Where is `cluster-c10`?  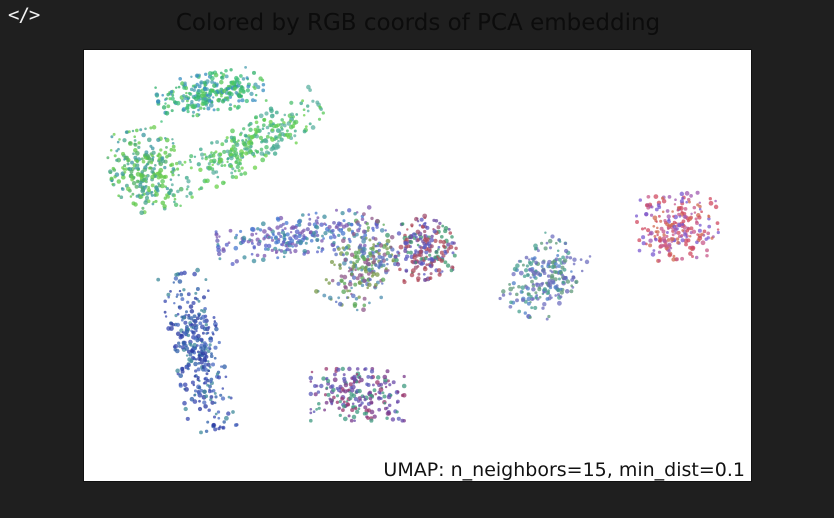
cluster-c10 is located at coordinates (357, 394).